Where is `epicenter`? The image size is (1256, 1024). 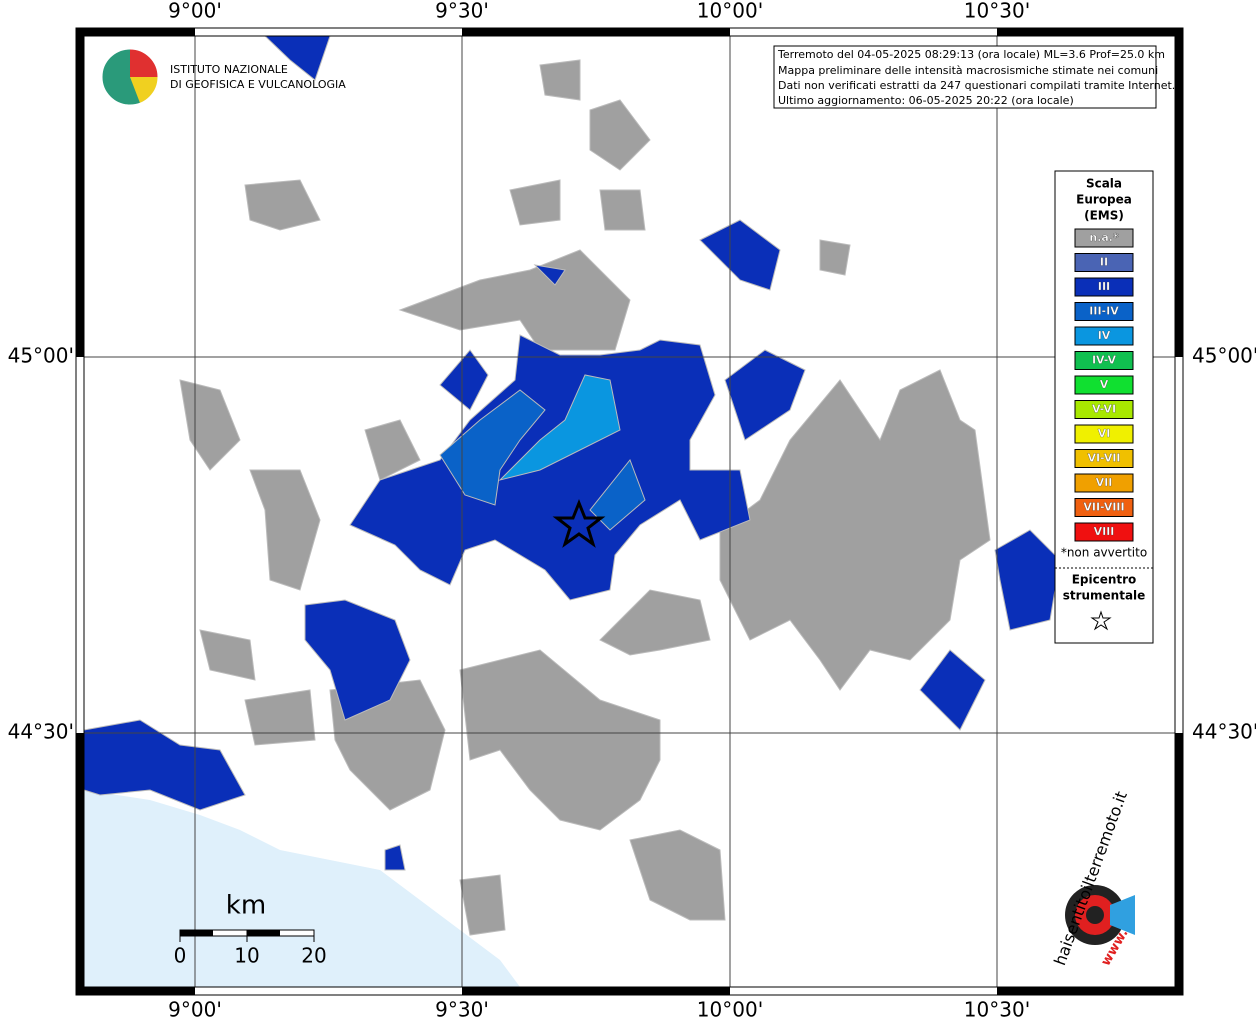 epicenter is located at coordinates (579, 523).